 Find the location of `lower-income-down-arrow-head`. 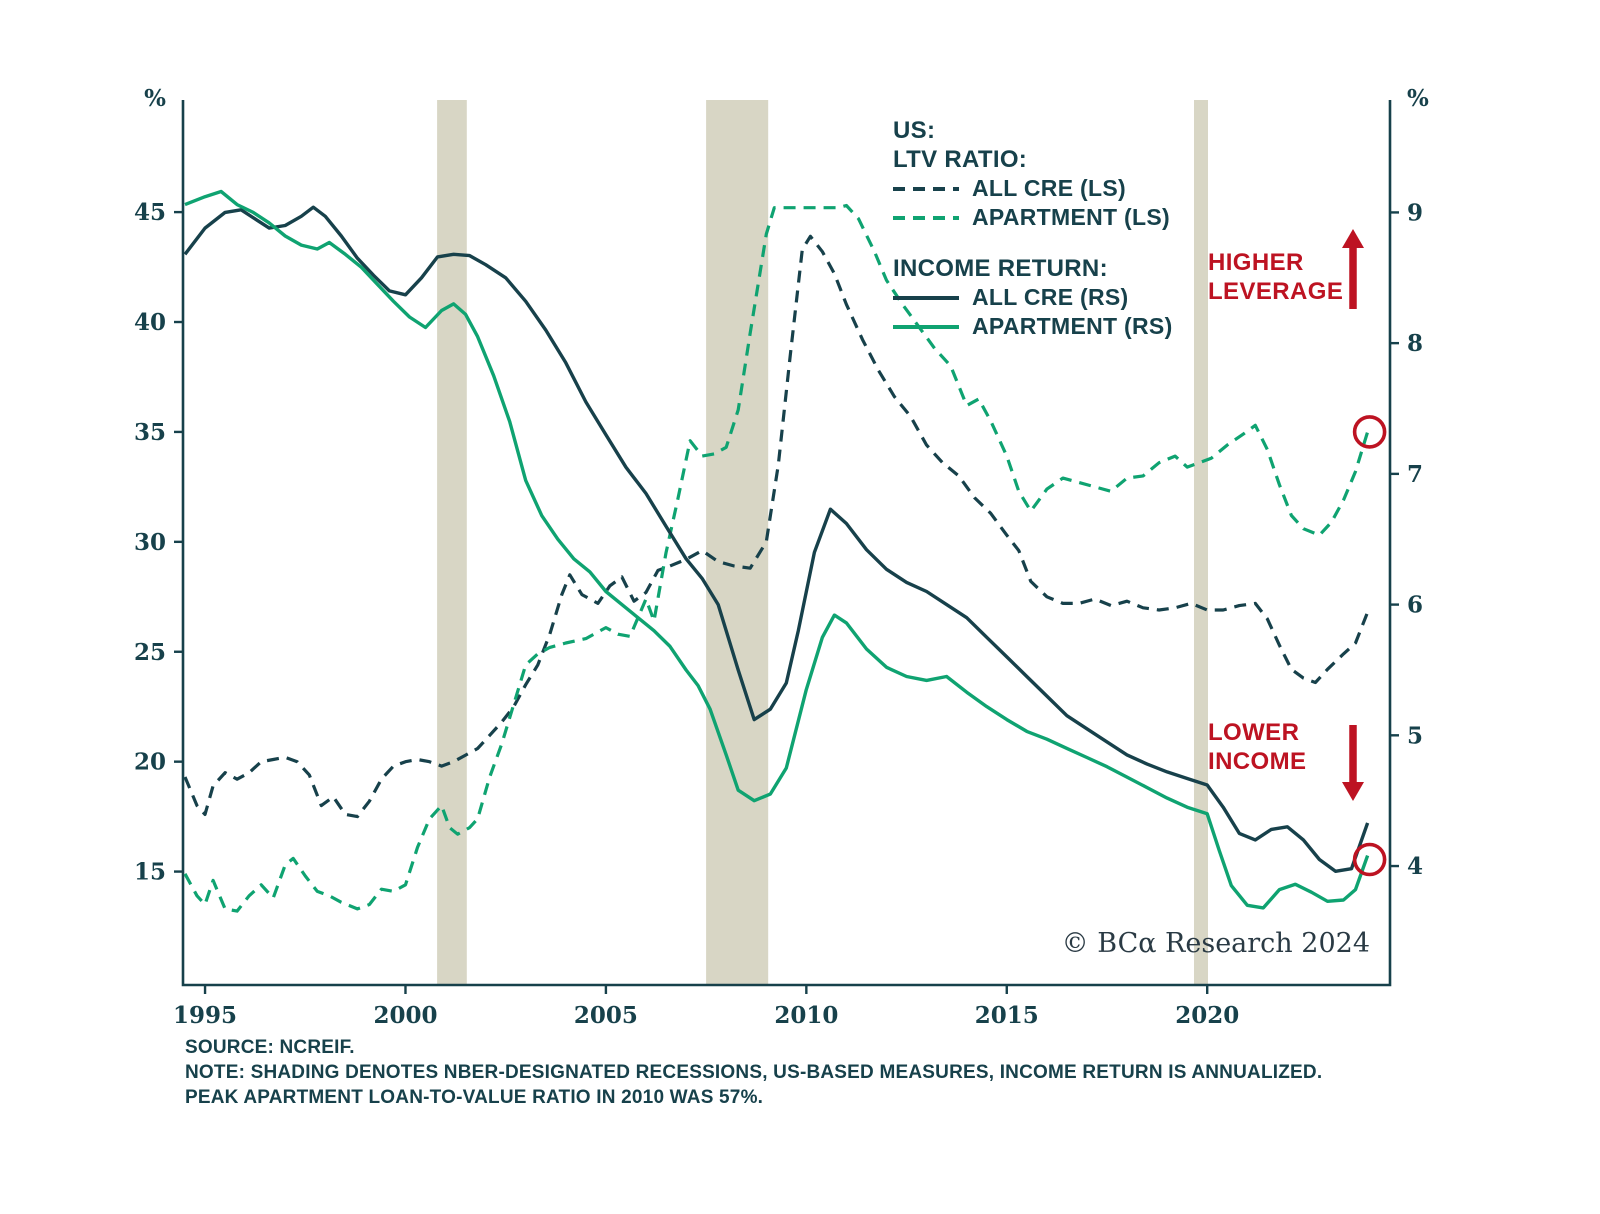

lower-income-down-arrow-head is located at coordinates (1353, 791).